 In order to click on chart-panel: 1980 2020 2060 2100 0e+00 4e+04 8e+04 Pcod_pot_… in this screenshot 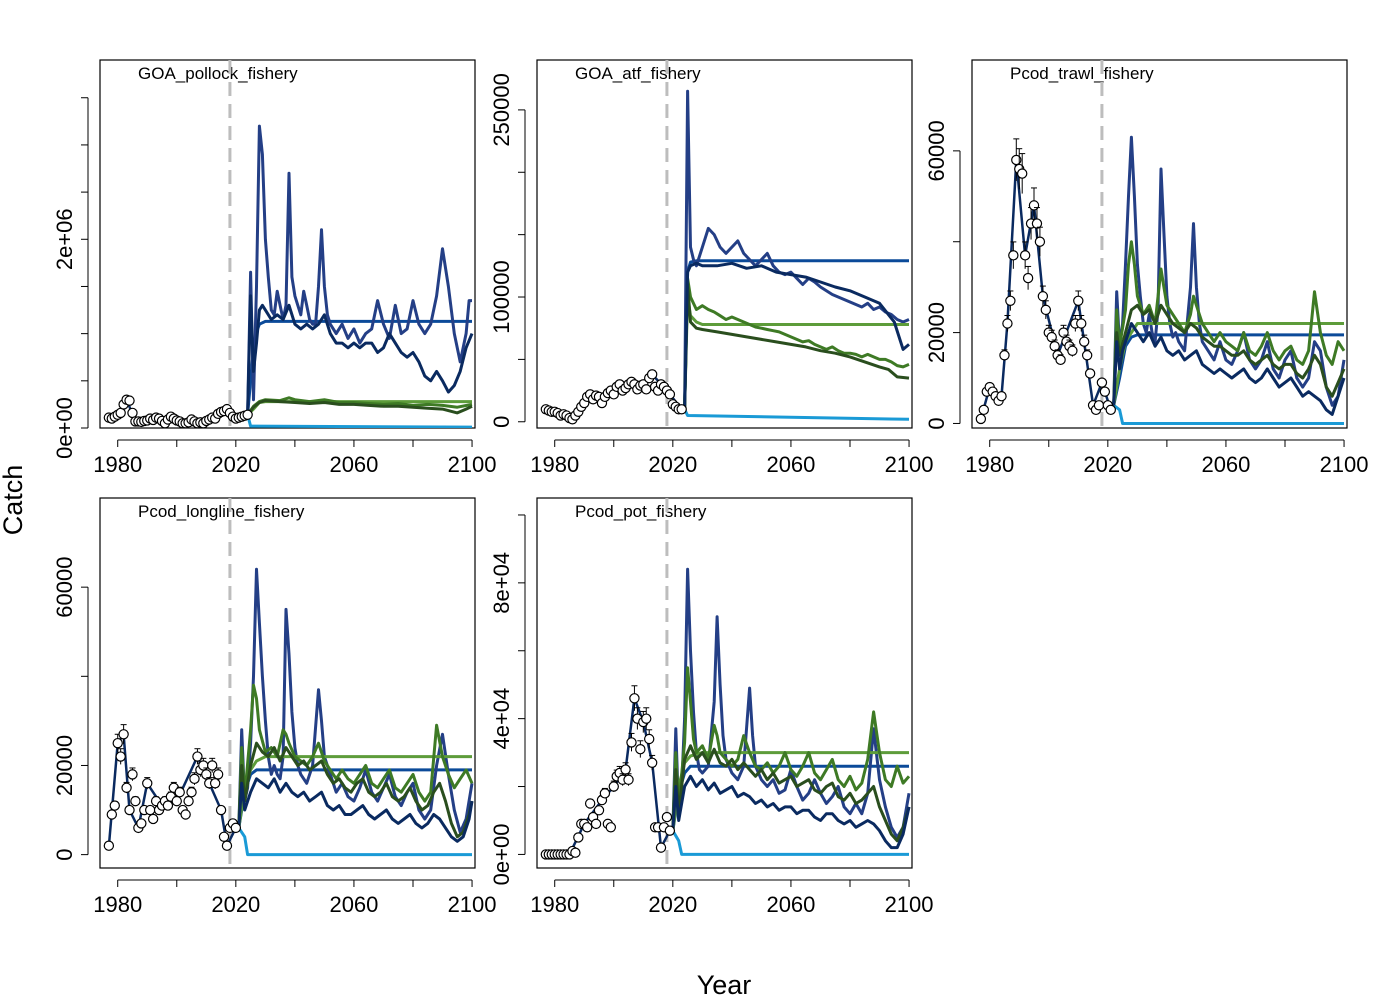, I will do `click(711, 707)`.